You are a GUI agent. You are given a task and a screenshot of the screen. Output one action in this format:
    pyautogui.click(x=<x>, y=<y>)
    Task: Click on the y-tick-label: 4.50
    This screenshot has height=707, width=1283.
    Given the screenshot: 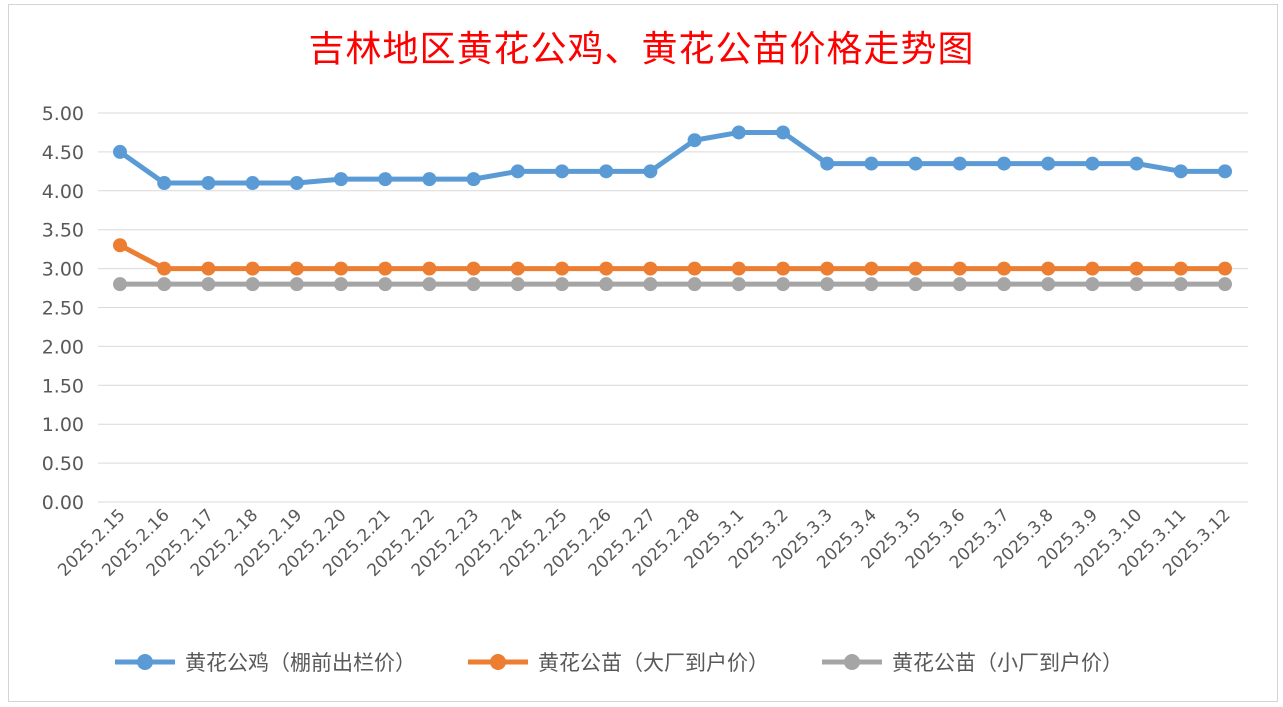 What is the action you would take?
    pyautogui.click(x=63, y=153)
    